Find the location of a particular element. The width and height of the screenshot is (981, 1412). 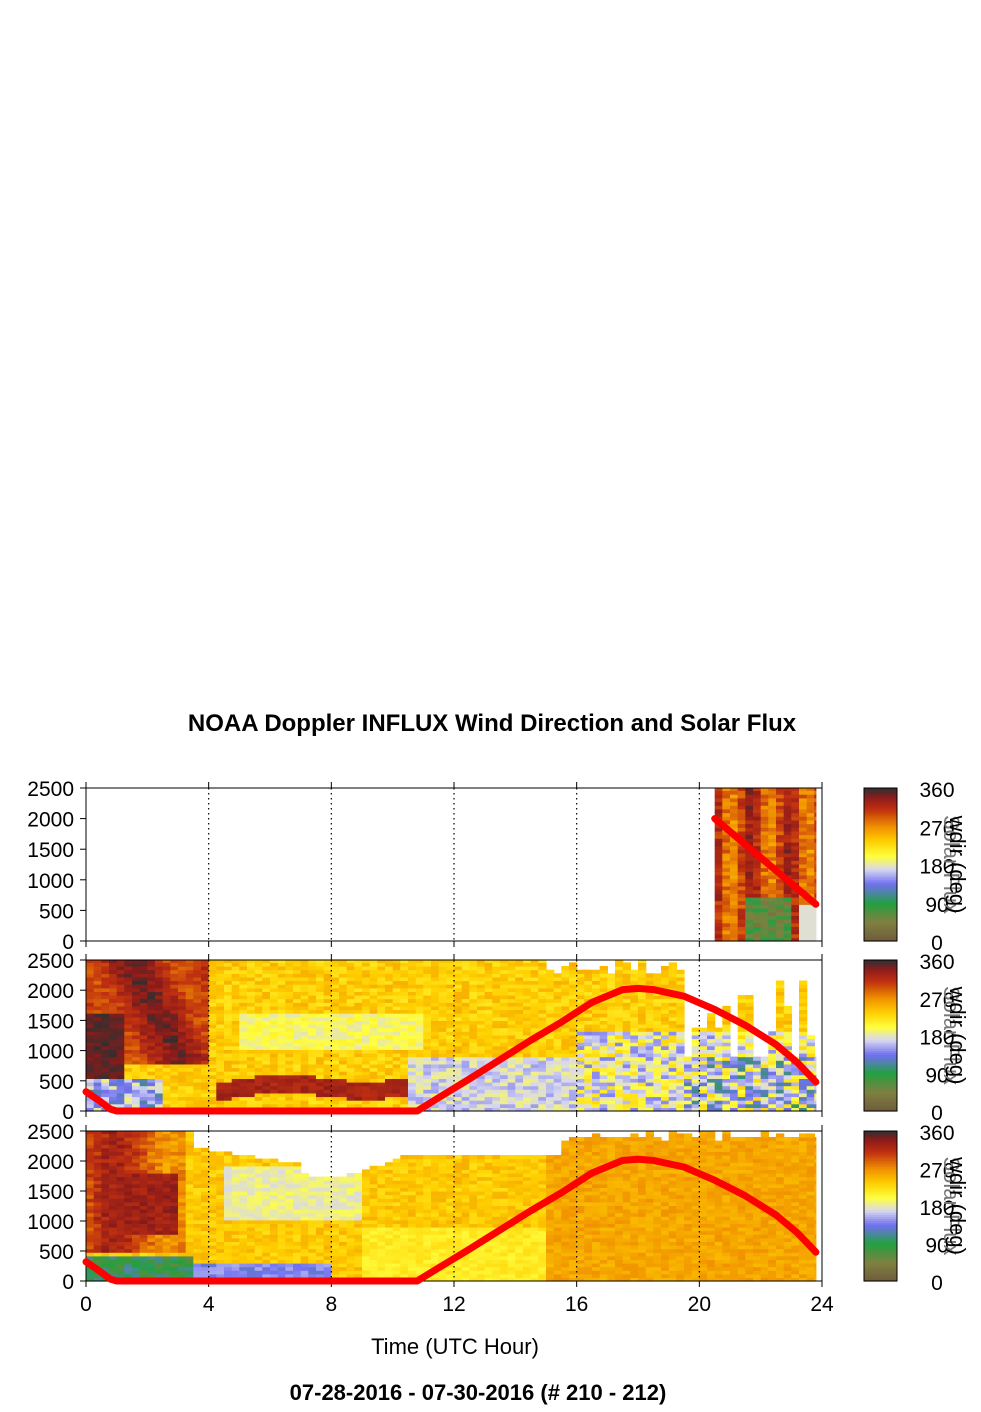

colorbar-segment is located at coordinates (880, 878).